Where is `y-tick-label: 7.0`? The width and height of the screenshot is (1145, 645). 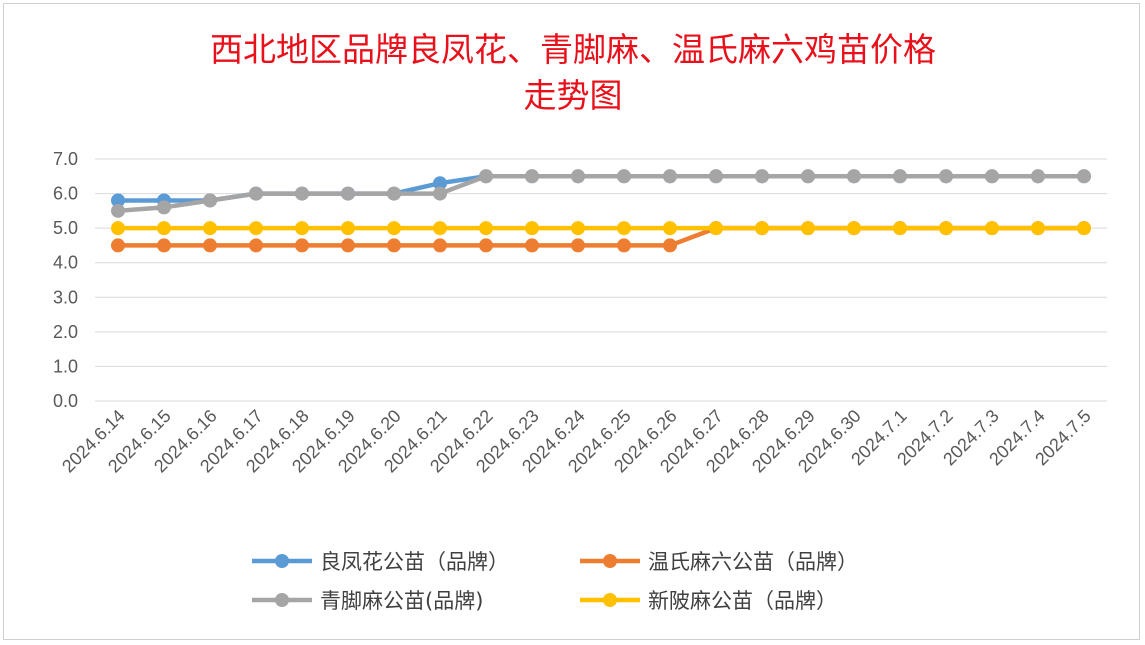
y-tick-label: 7.0 is located at coordinates (65, 159).